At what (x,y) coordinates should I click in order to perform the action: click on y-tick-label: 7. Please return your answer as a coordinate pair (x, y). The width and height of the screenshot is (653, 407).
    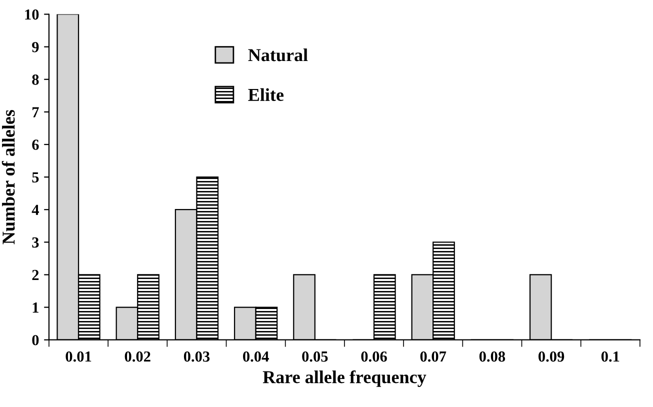
    Looking at the image, I should click on (35, 112).